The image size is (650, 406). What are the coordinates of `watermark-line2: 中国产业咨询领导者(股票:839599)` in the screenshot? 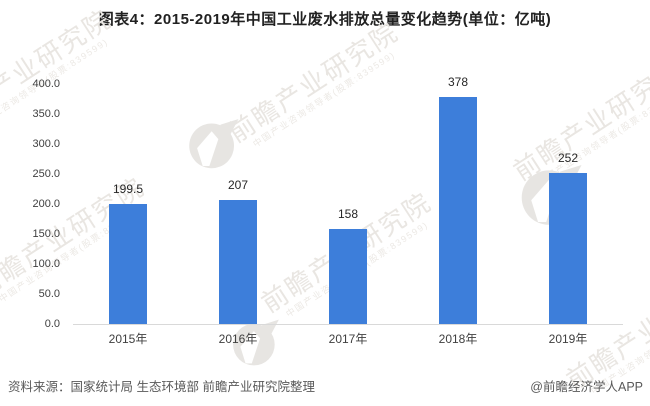 It's located at (324, 99).